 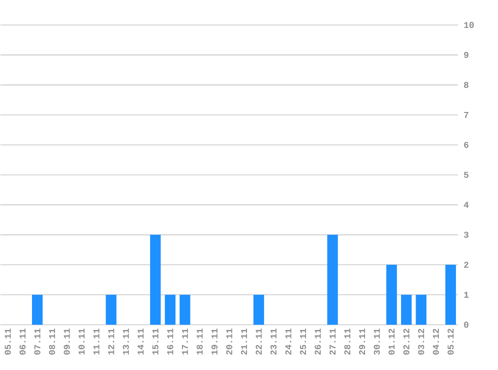 I want to click on x-tick-label: 06.11, so click(x=23, y=341).